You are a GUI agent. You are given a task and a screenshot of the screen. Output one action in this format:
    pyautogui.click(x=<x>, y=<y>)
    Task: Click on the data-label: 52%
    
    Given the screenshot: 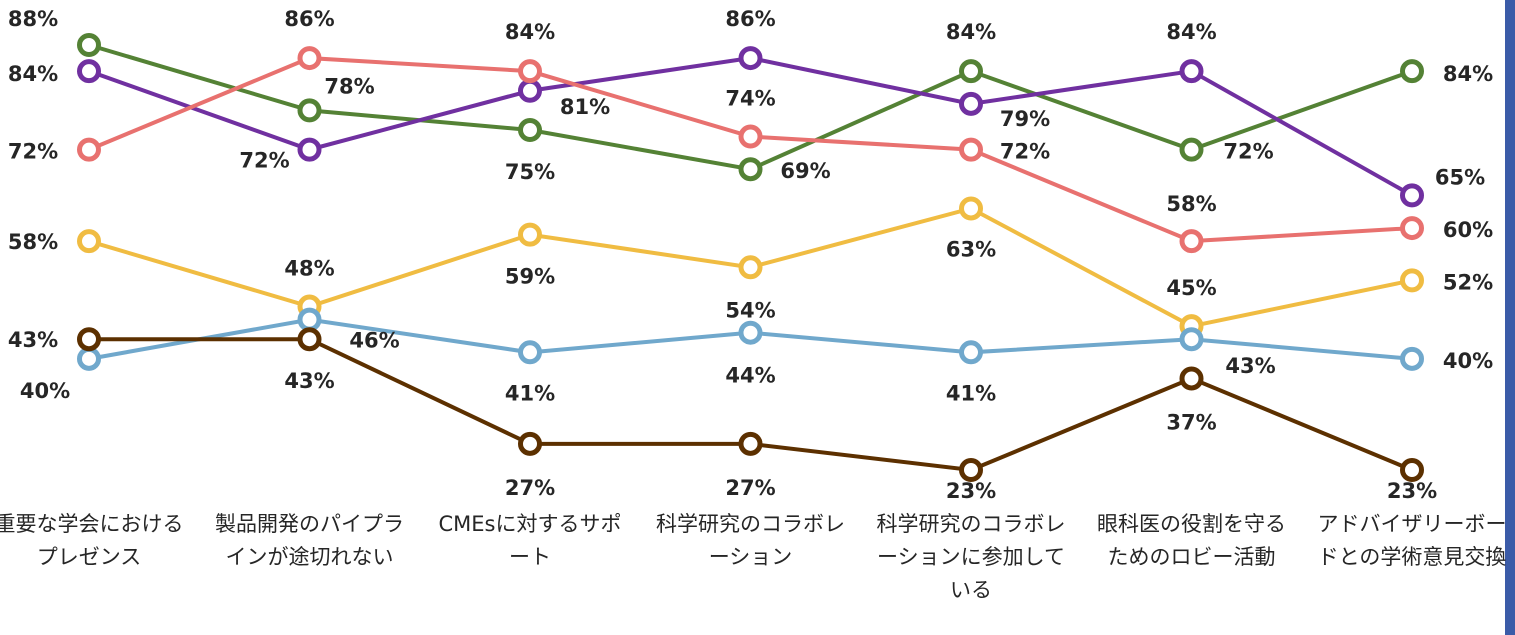 What is the action you would take?
    pyautogui.click(x=1468, y=282)
    